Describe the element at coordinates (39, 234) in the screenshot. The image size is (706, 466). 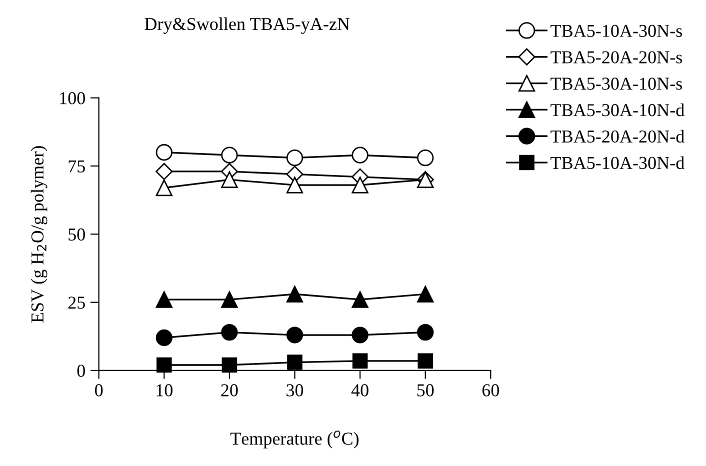
I see `y-axis-title: ESV (g H$_{2}$O/g polymer)` at that location.